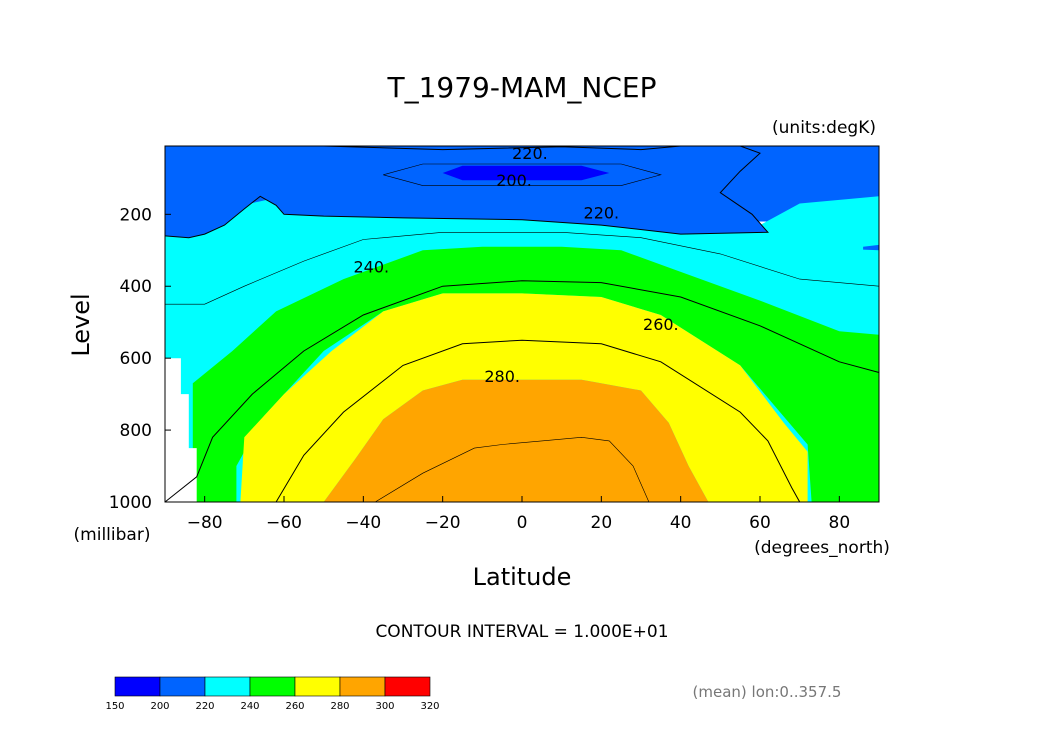 The image size is (1044, 739). I want to click on x-tick-label: −80, so click(205, 523).